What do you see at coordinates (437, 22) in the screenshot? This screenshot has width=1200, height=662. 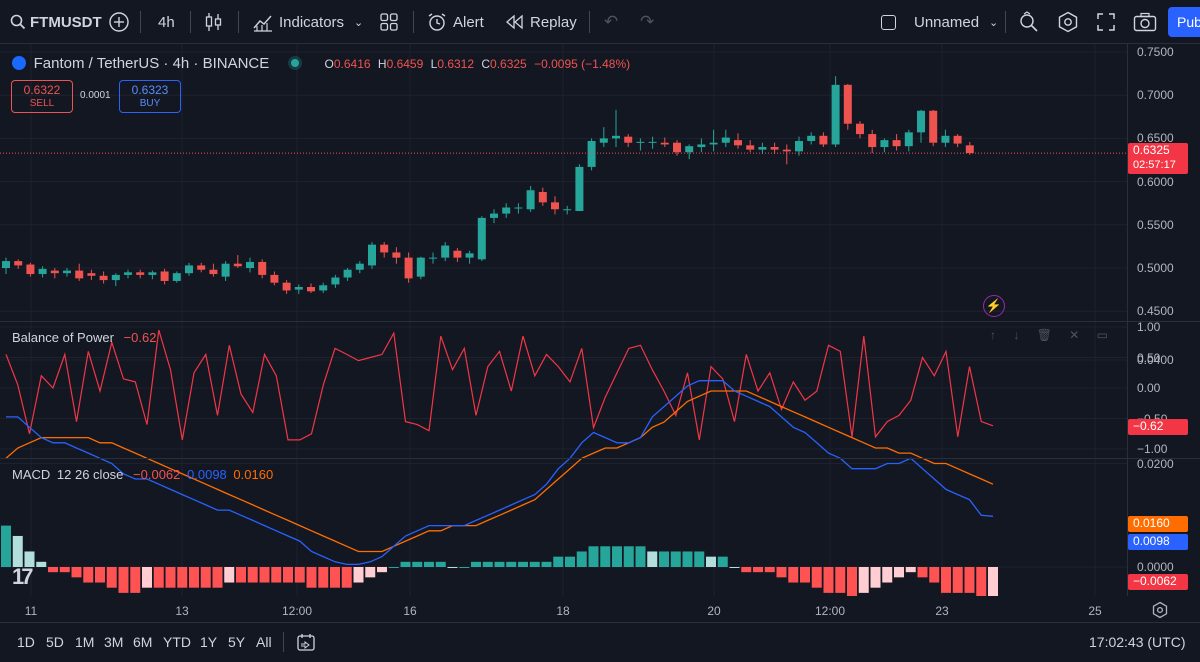 I see `alarm-clock-icon` at bounding box center [437, 22].